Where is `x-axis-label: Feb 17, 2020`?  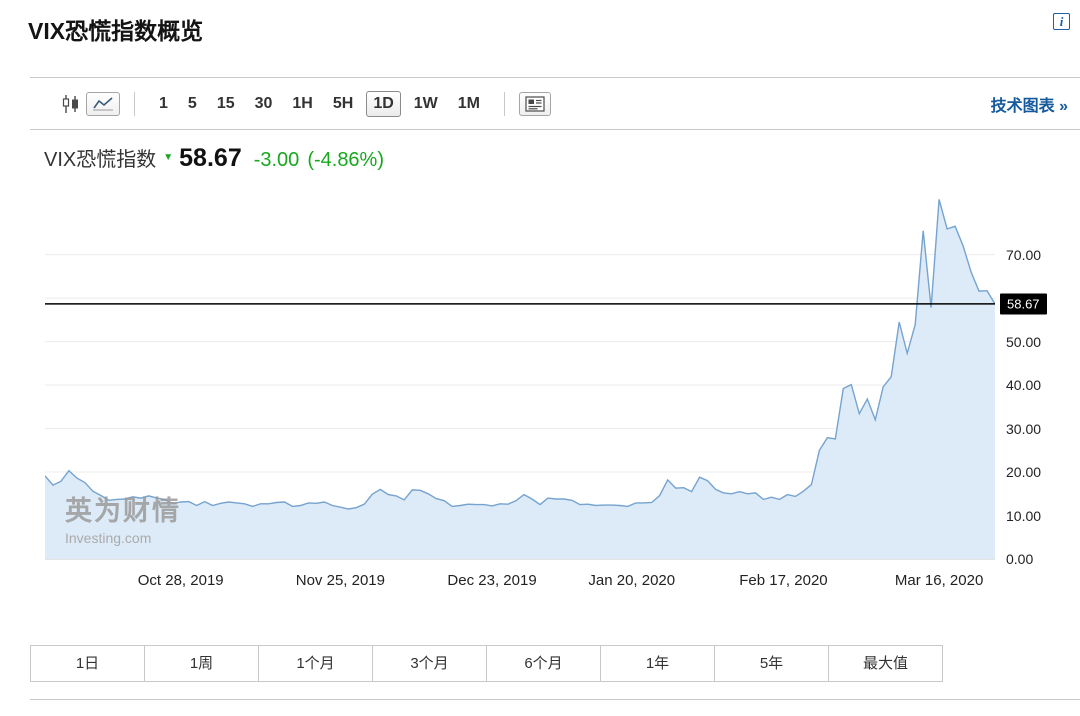
x-axis-label: Feb 17, 2020 is located at coordinates (783, 580).